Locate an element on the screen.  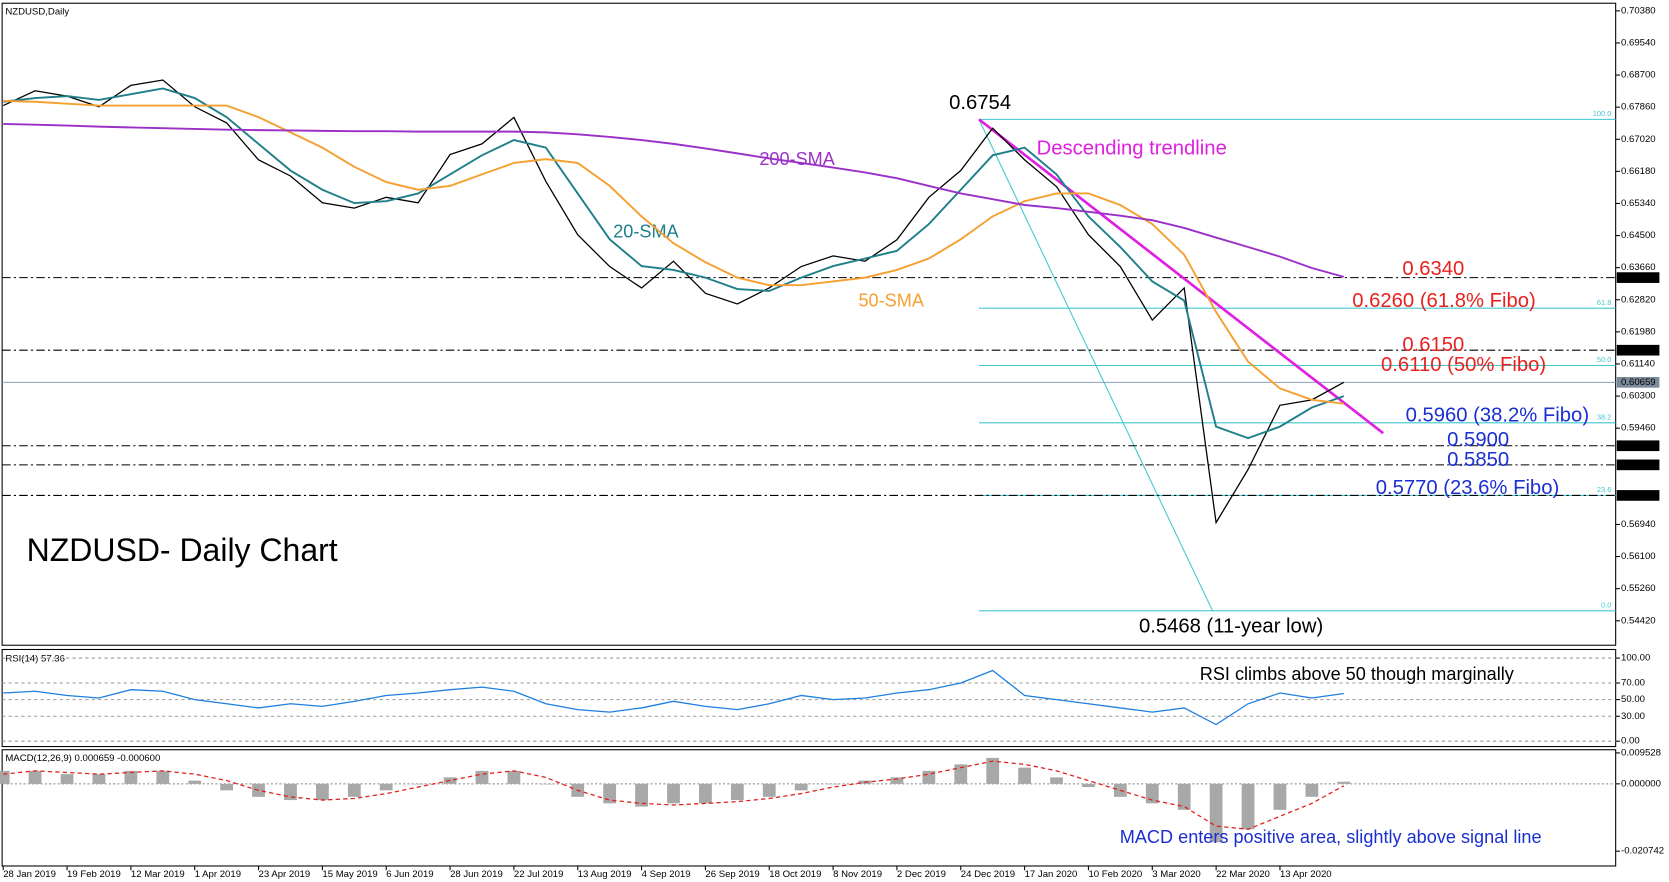
y-tick-label: 0.56940 is located at coordinates (1638, 524).